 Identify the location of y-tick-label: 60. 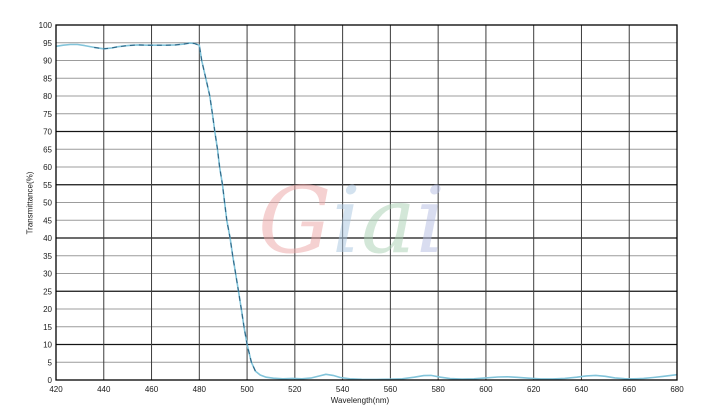
(47, 167).